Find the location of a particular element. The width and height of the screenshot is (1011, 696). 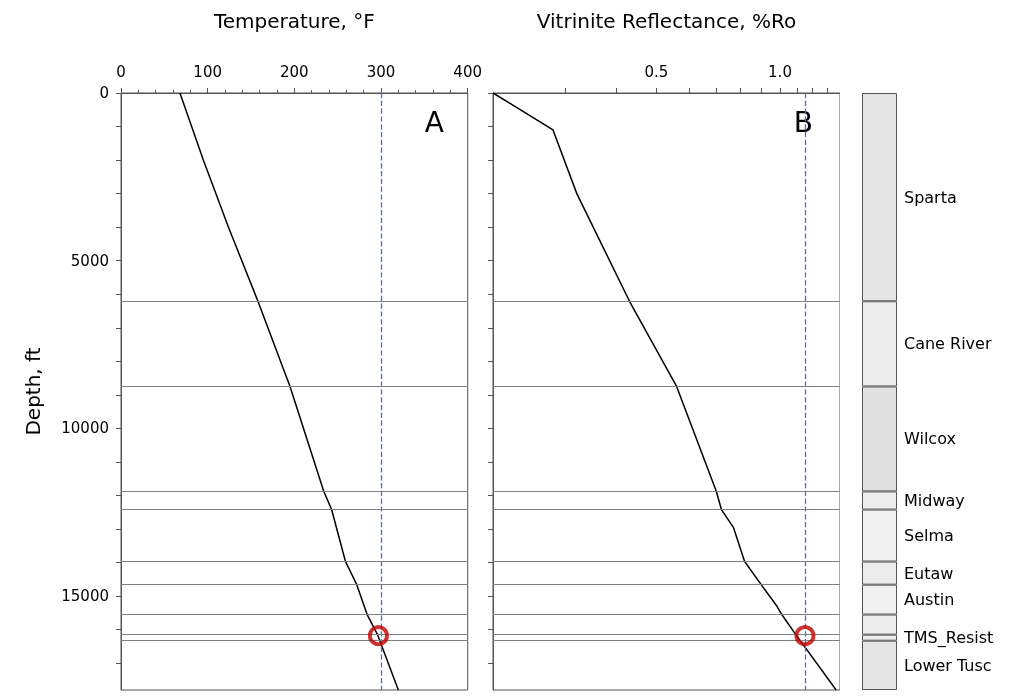

x-tick-label: 200 is located at coordinates (294, 71).